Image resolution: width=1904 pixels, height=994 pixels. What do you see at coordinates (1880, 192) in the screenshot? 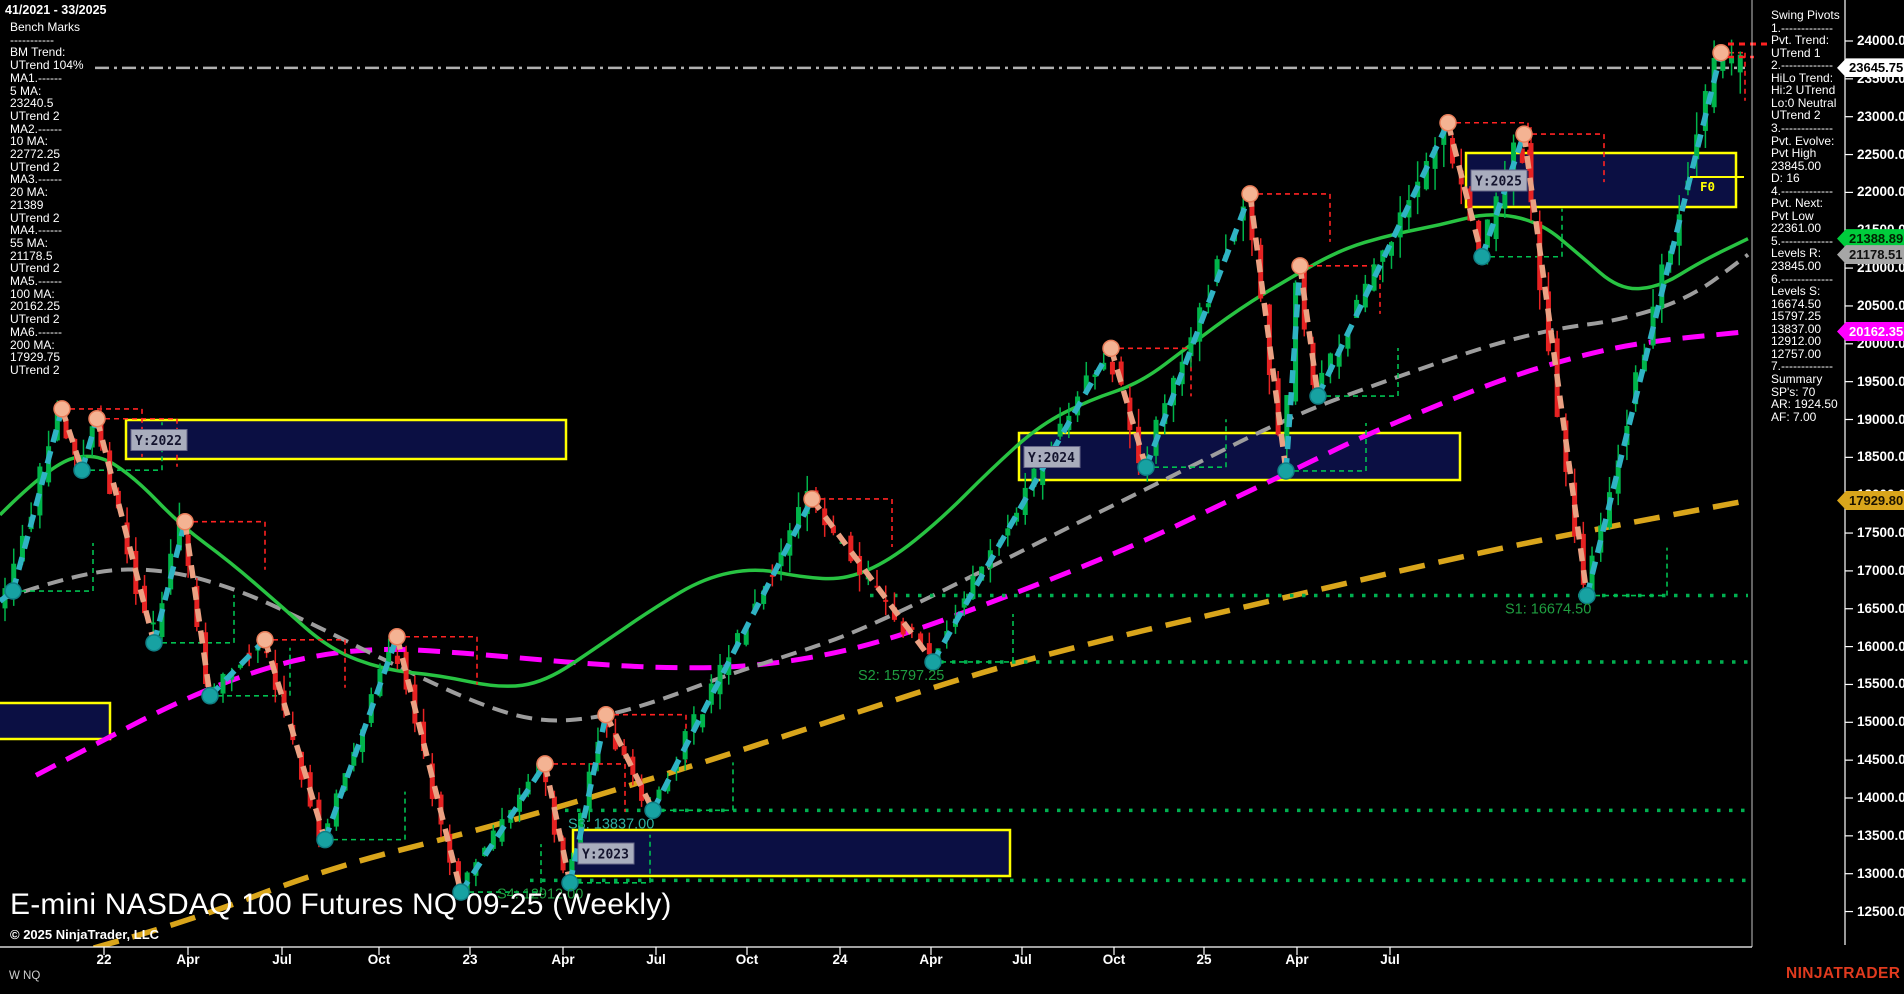
I see `price-axis-label: 22000.00` at bounding box center [1880, 192].